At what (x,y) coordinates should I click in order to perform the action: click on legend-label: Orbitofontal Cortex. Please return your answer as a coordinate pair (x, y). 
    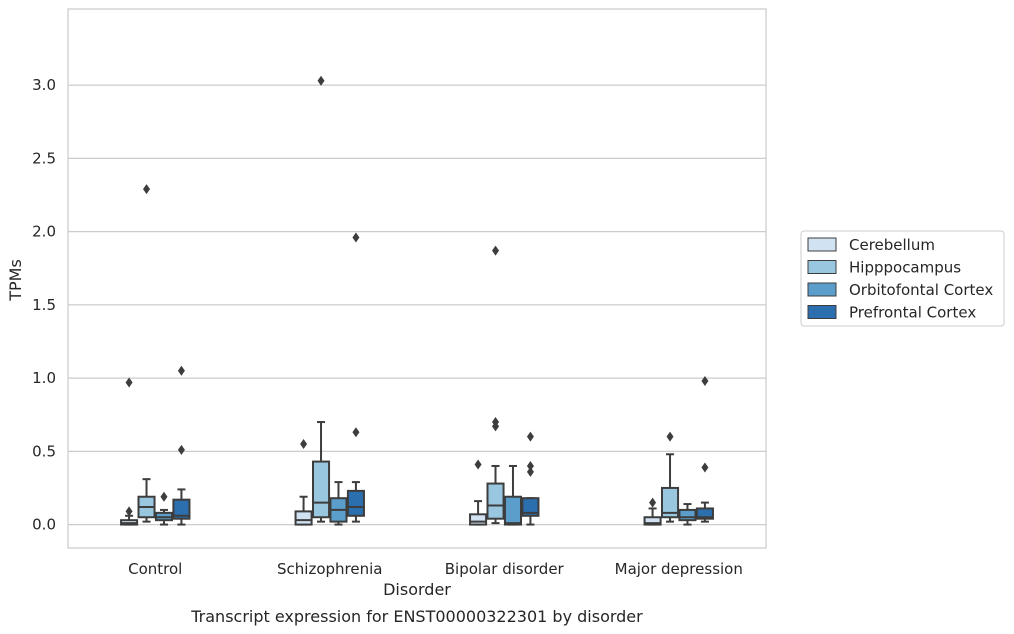
    Looking at the image, I should click on (921, 290).